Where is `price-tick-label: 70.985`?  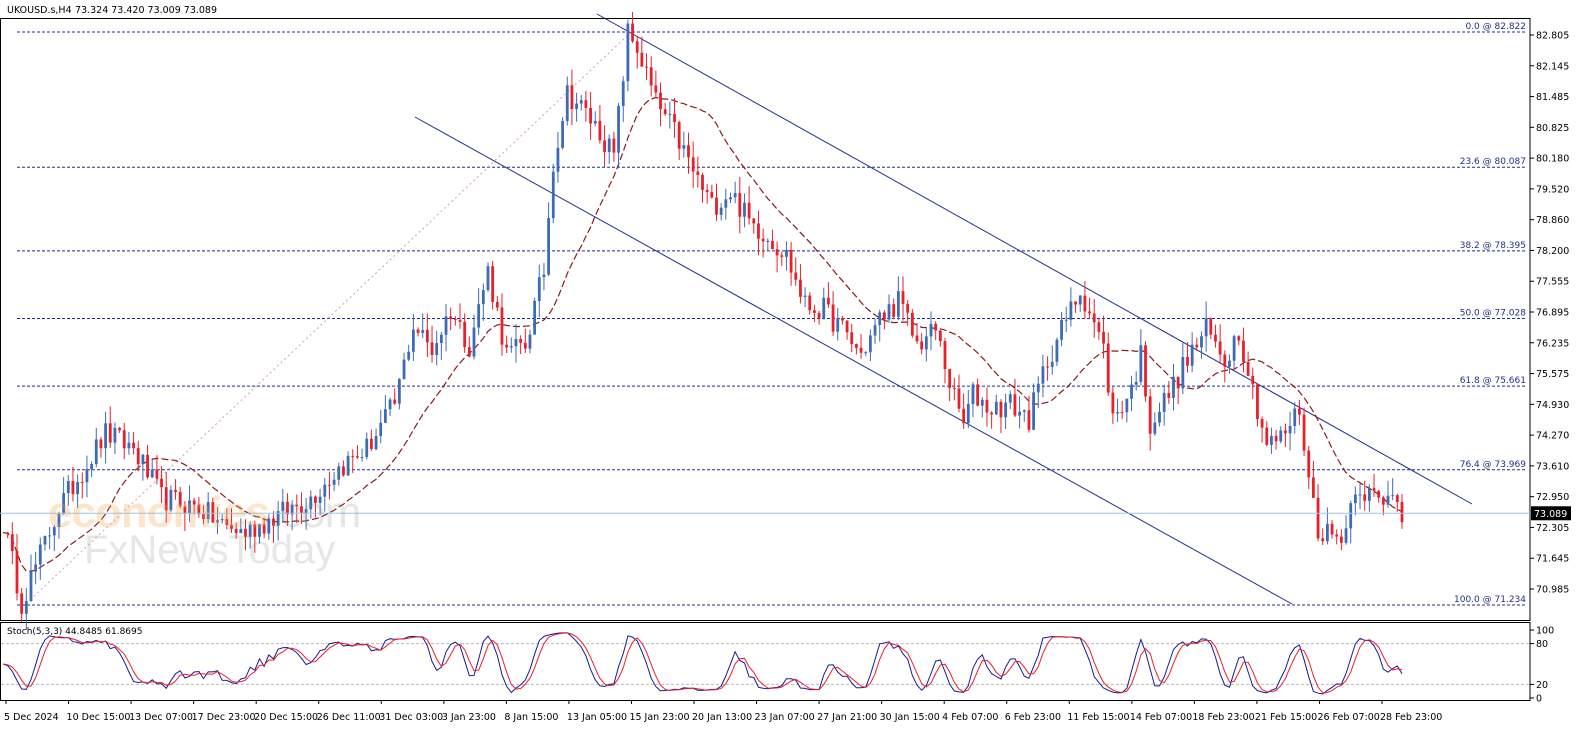
price-tick-label: 70.985 is located at coordinates (1552, 590).